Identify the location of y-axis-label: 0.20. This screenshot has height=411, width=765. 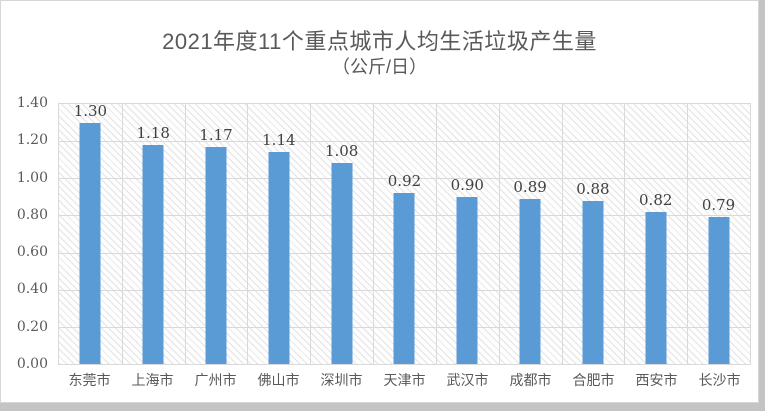
(32, 326).